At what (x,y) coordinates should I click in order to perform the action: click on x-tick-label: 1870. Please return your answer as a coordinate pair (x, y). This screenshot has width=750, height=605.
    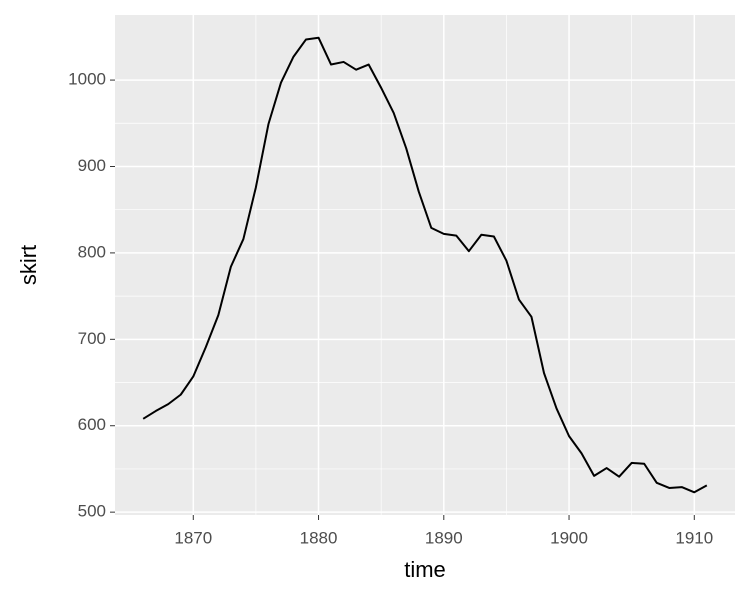
    Looking at the image, I should click on (193, 537).